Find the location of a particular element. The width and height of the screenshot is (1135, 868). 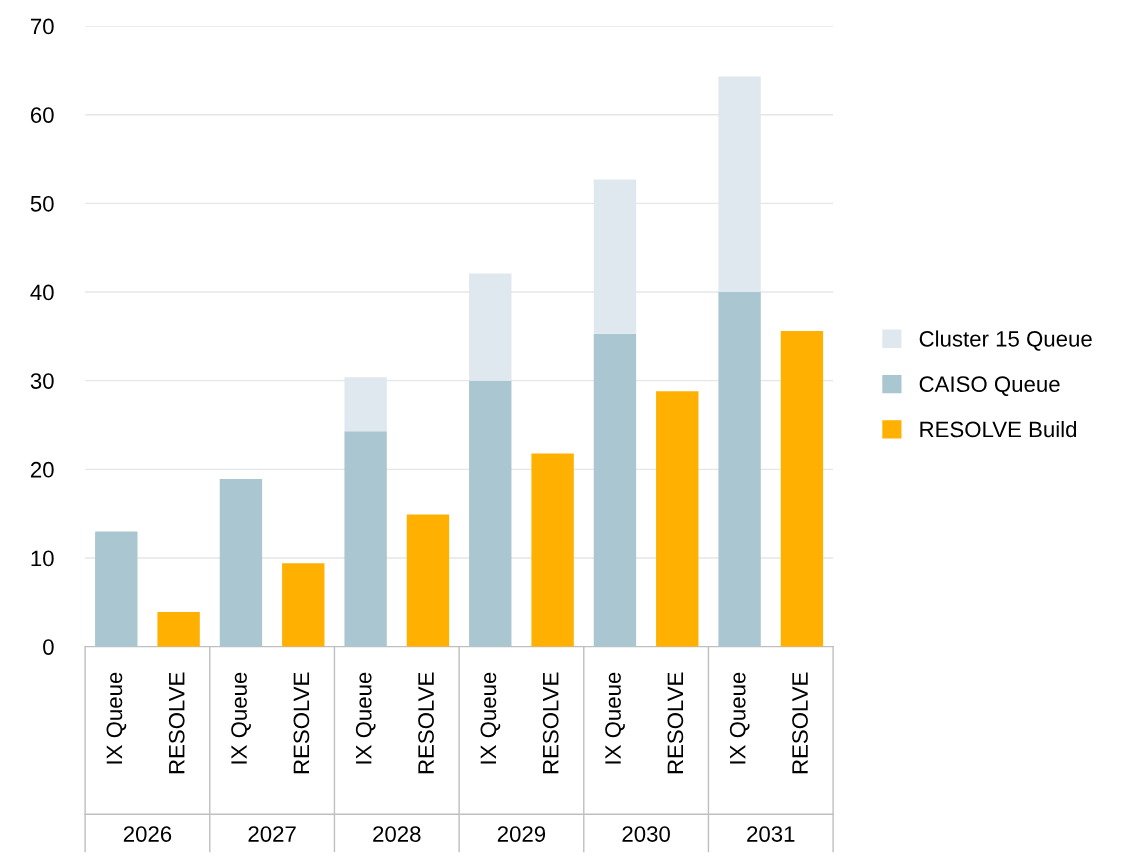

y-tick-label: 60 is located at coordinates (42, 115).